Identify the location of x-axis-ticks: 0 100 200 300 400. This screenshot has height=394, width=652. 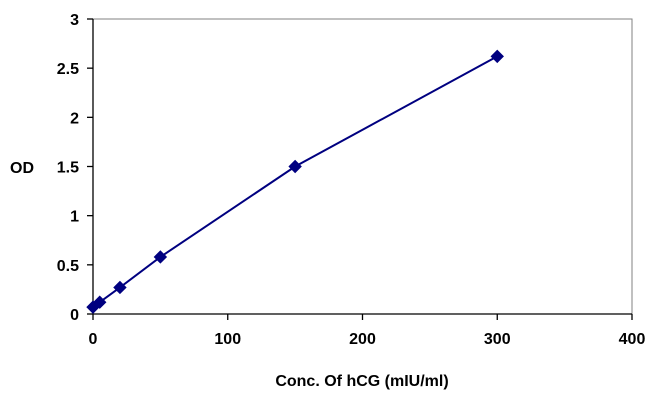
(367, 331).